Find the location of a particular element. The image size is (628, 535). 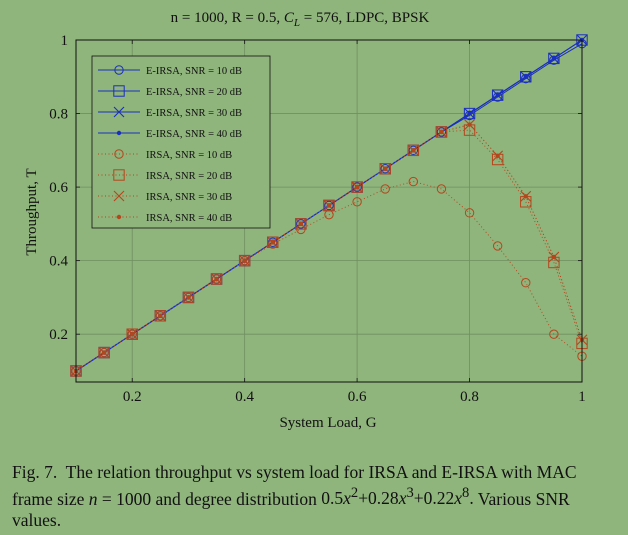

caption-label: Fig. 7. is located at coordinates (35, 472).